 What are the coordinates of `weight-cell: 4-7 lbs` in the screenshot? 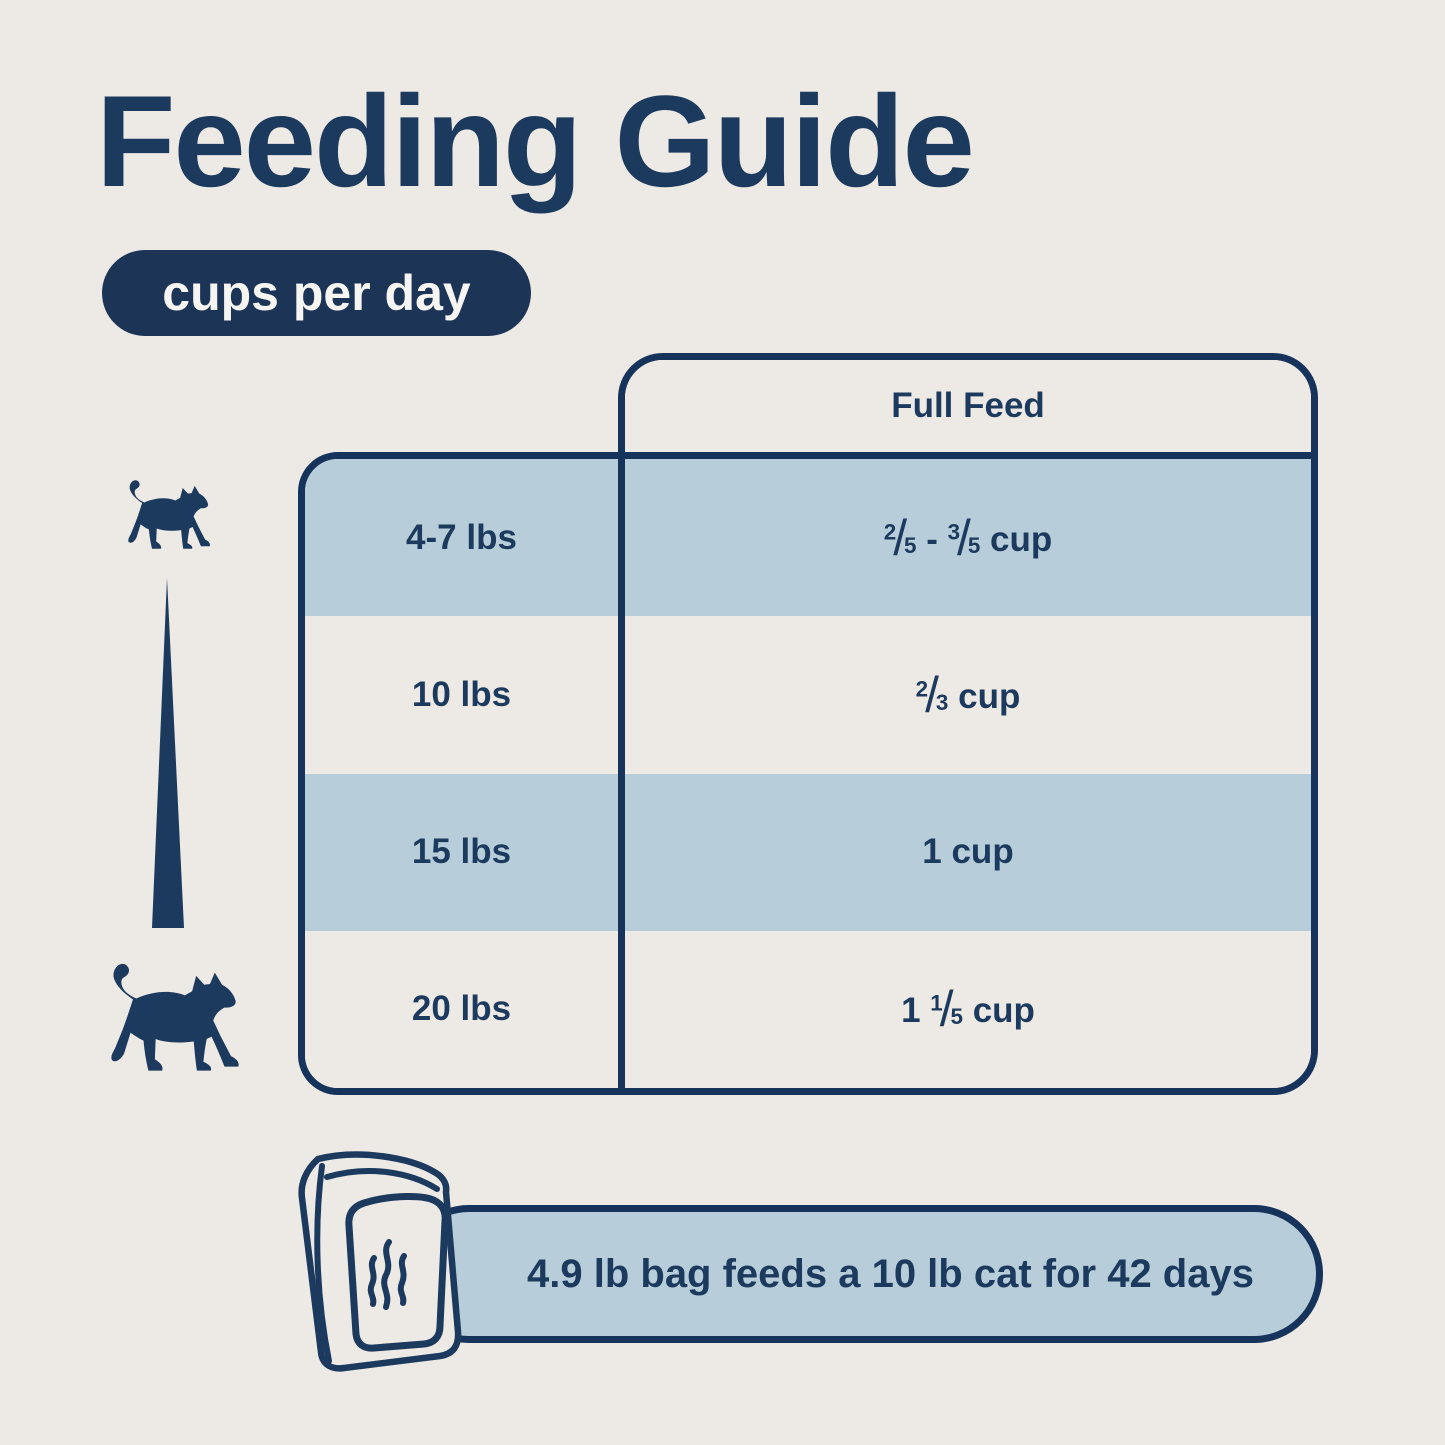 It's located at (461, 538).